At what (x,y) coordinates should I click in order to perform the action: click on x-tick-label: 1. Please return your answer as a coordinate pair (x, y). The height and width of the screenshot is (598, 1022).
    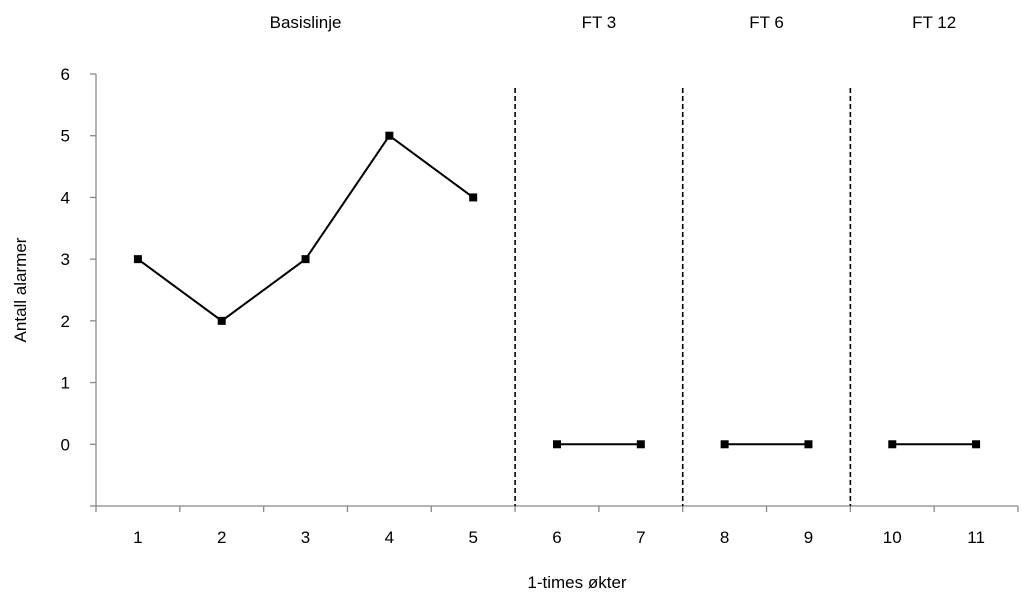
    Looking at the image, I should click on (137, 537).